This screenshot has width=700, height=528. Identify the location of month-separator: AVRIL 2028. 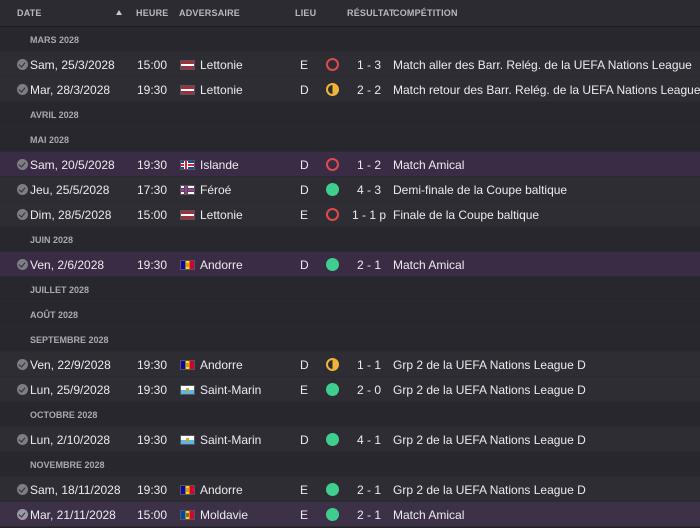
(350, 114).